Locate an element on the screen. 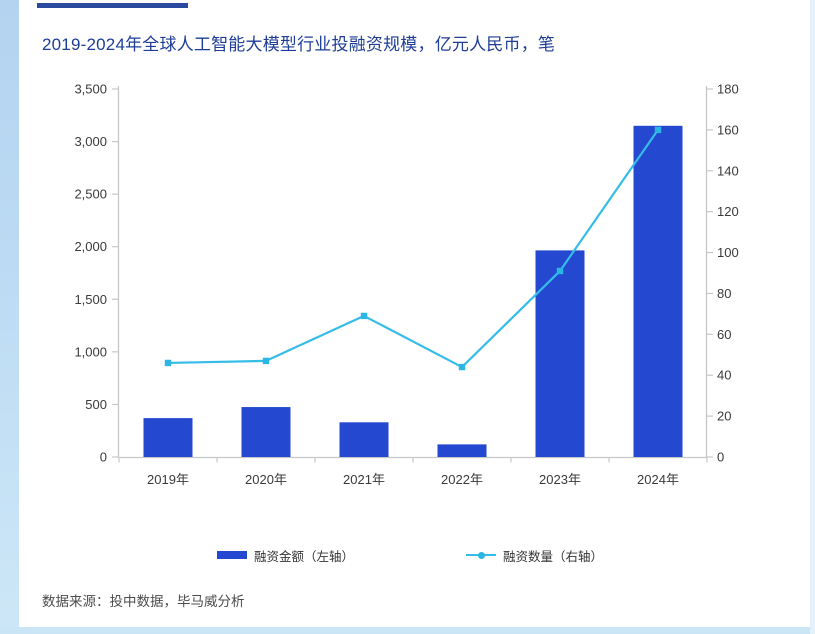 Image resolution: width=815 pixels, height=634 pixels. y-right-tick-label: 100 is located at coordinates (728, 252).